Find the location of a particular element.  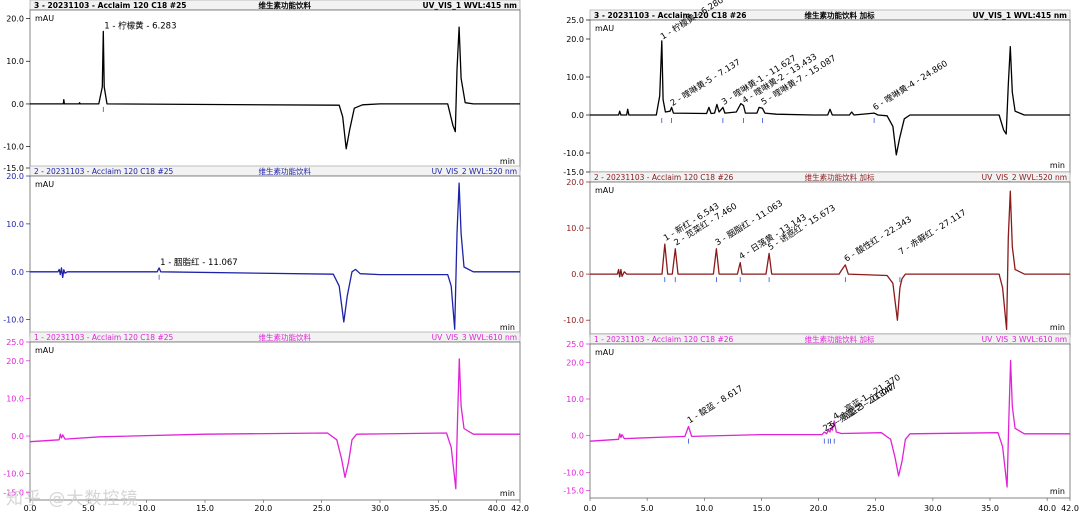

panel-header-left: 2 - 20231103 - Acclaim 120 C18 #25 is located at coordinates (104, 171).